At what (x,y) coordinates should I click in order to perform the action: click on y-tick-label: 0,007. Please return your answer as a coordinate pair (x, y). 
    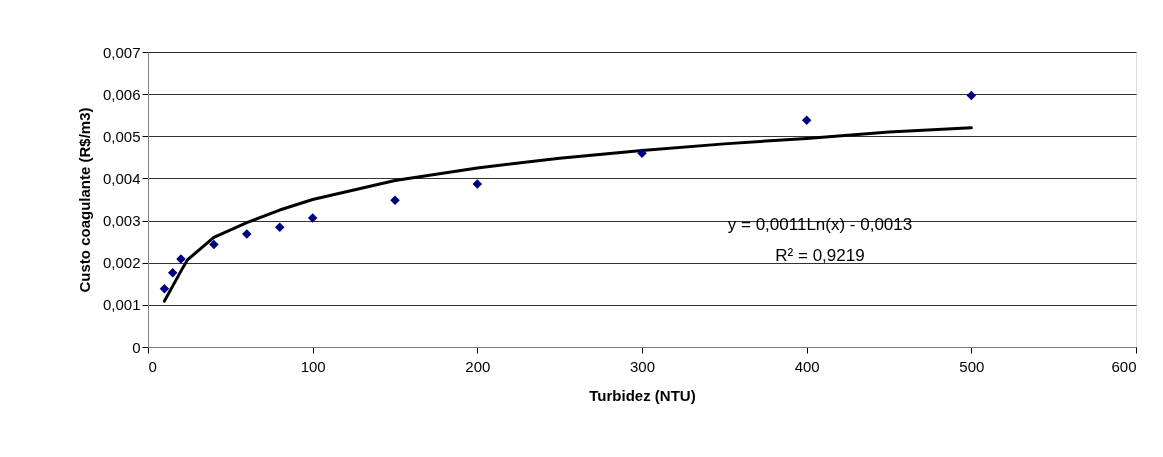
    Looking at the image, I should click on (121, 52).